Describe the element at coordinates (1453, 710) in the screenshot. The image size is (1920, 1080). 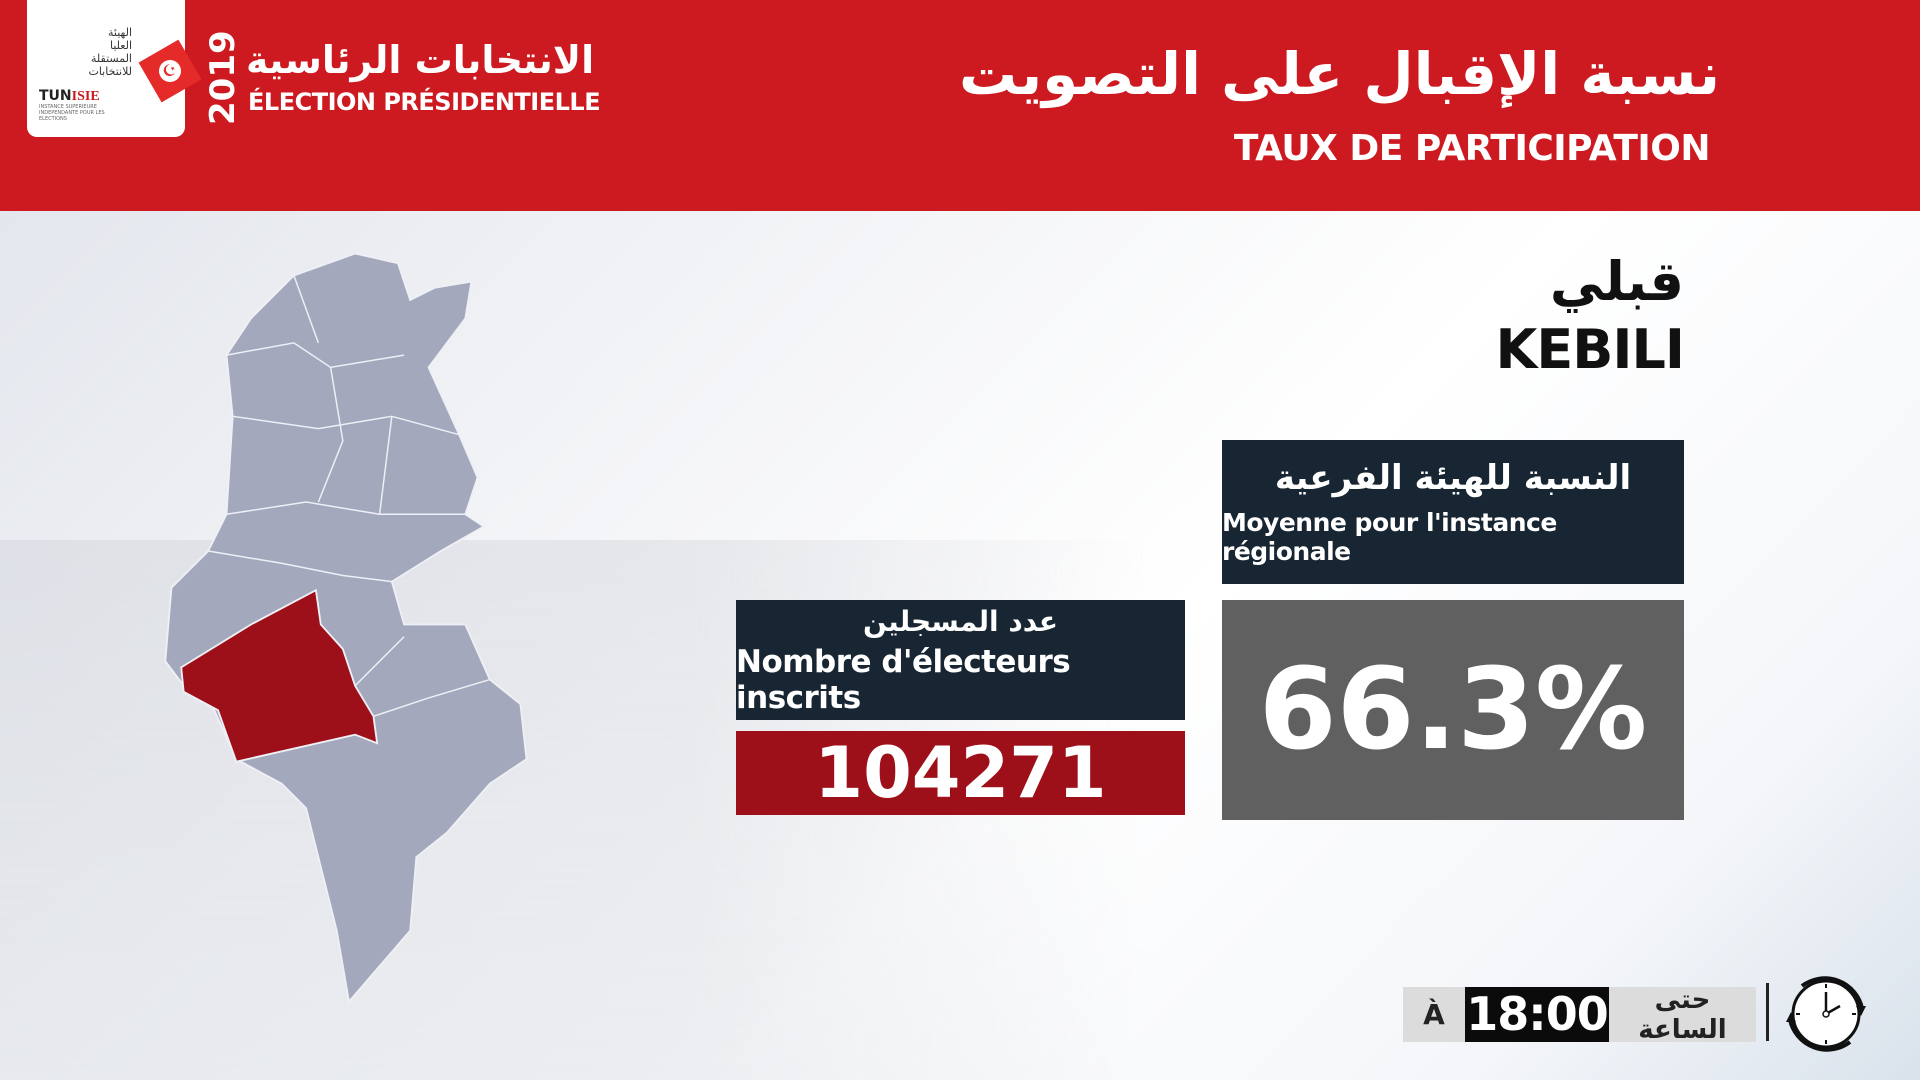
I see `average-value: 66.3%` at that location.